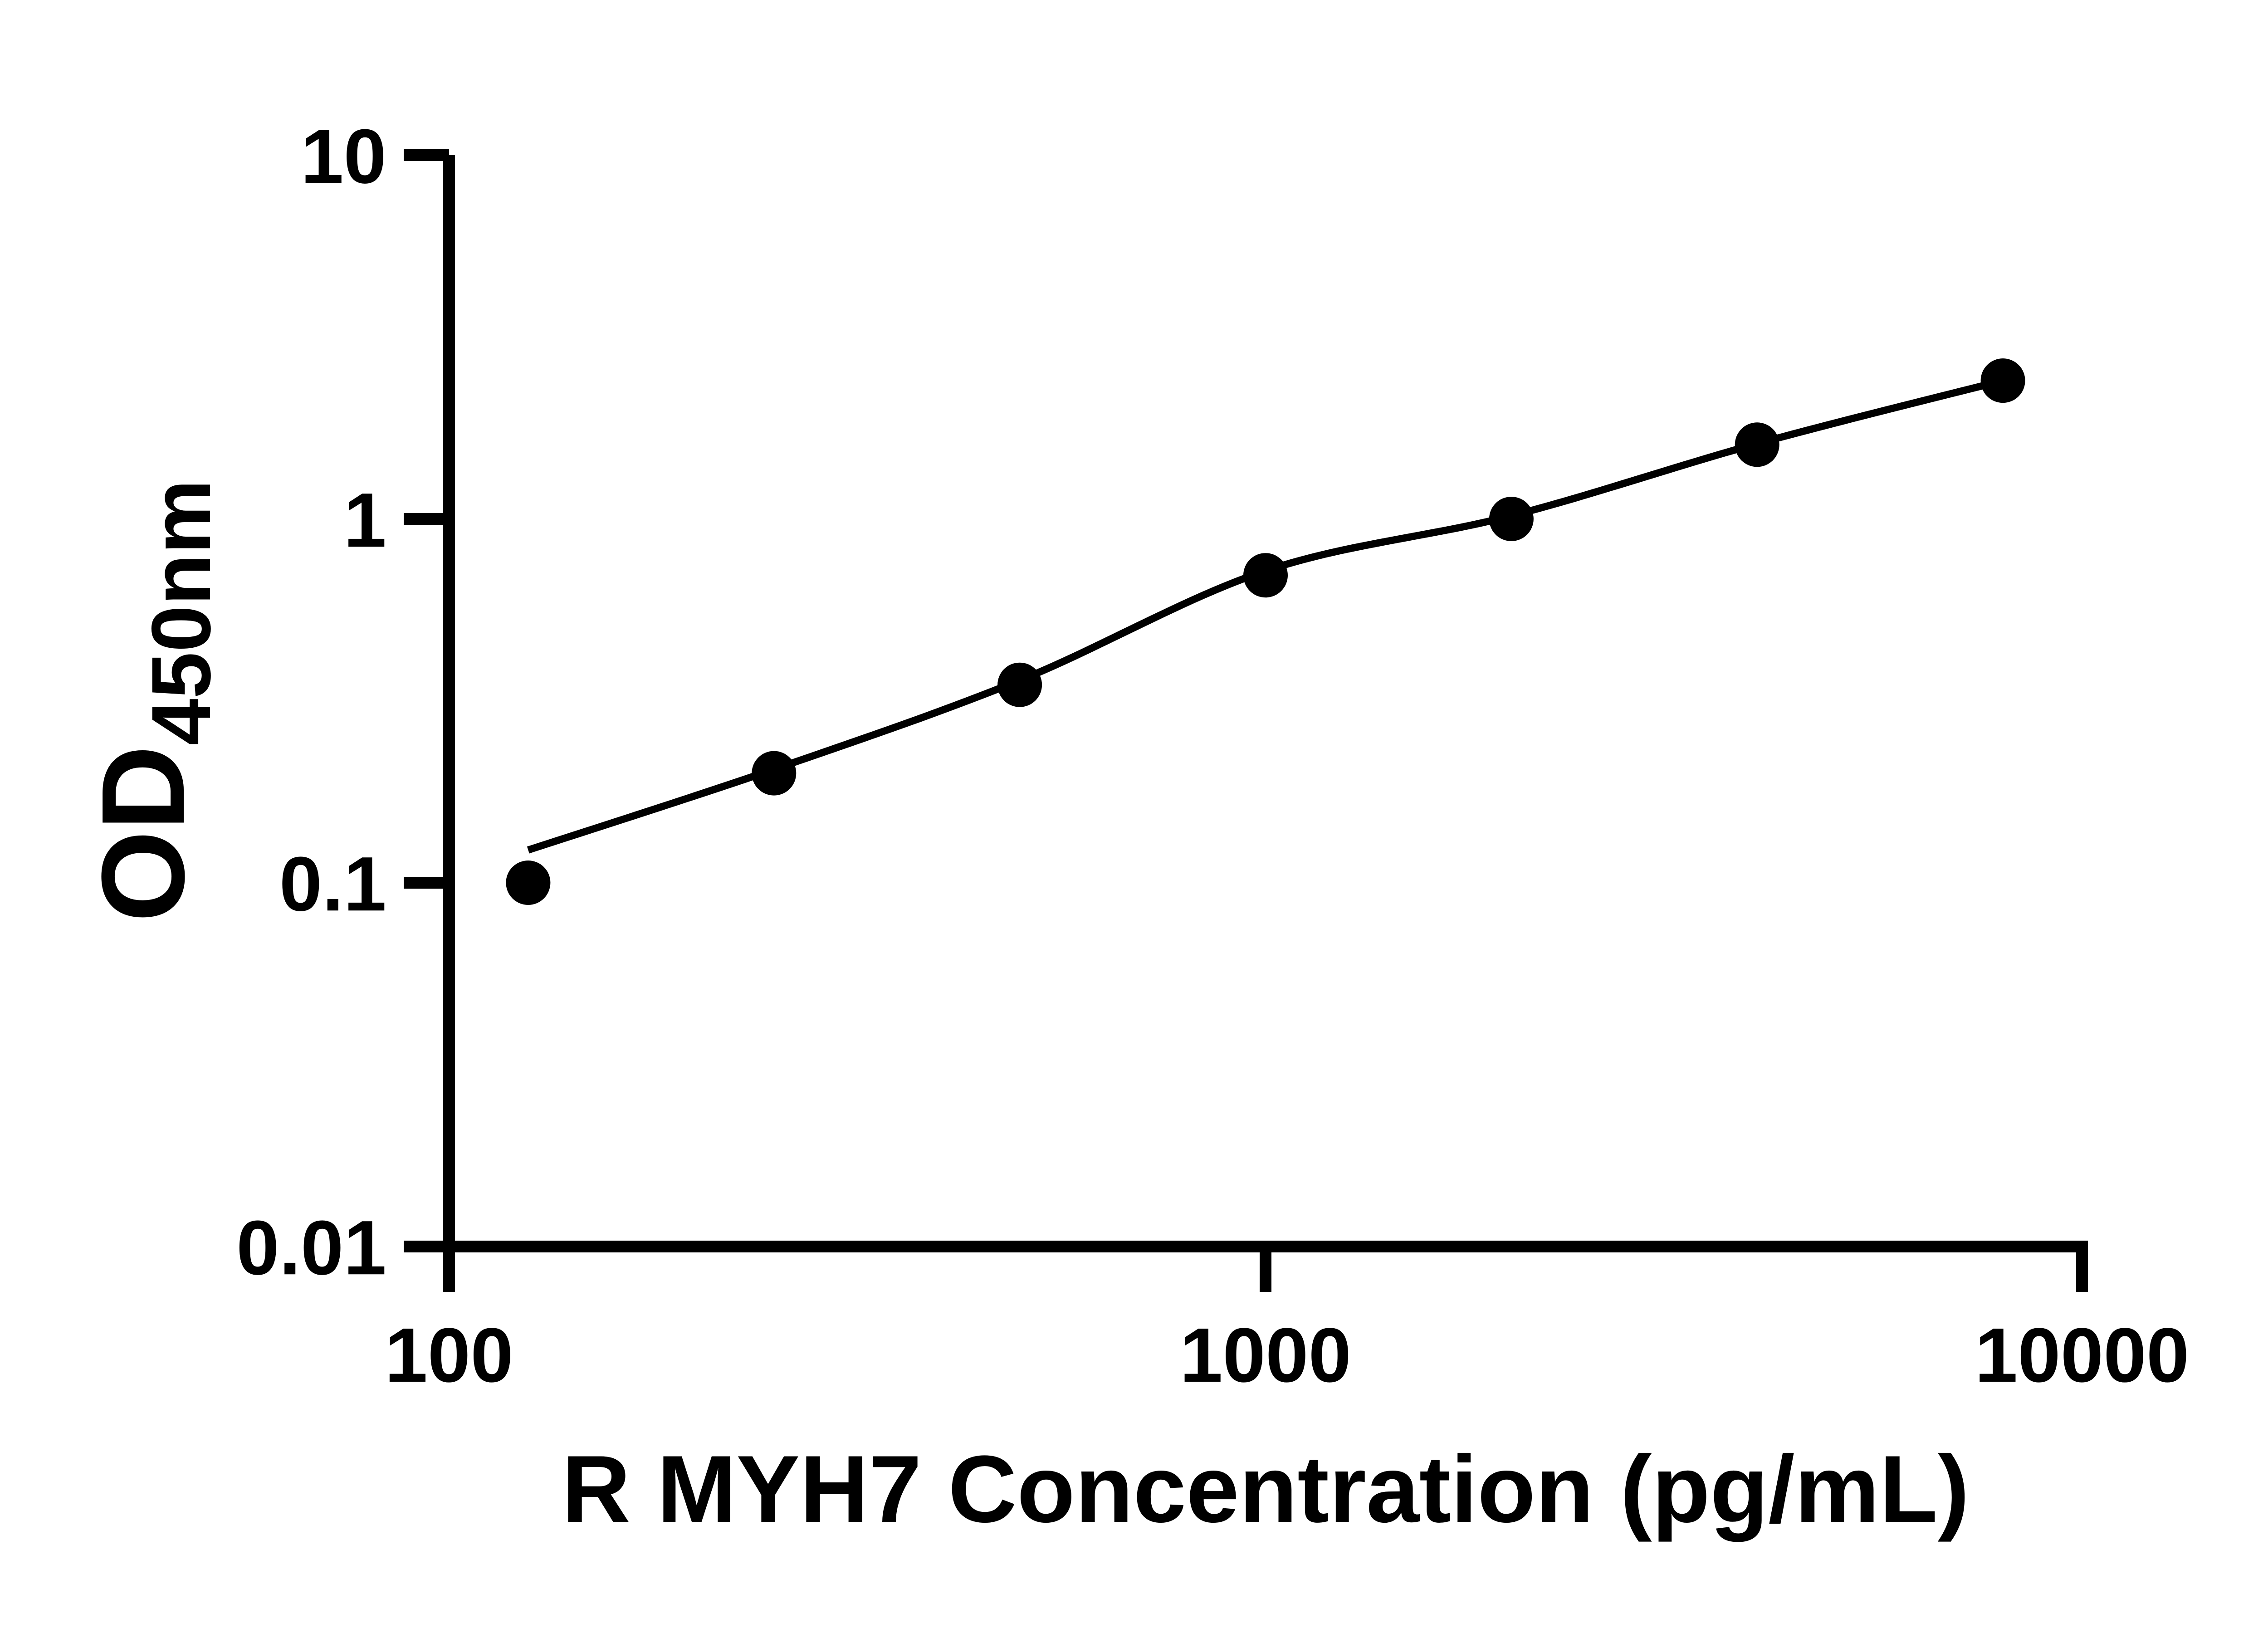 The height and width of the screenshot is (1633, 2268). I want to click on y-tick-label-1: 1, so click(365, 520).